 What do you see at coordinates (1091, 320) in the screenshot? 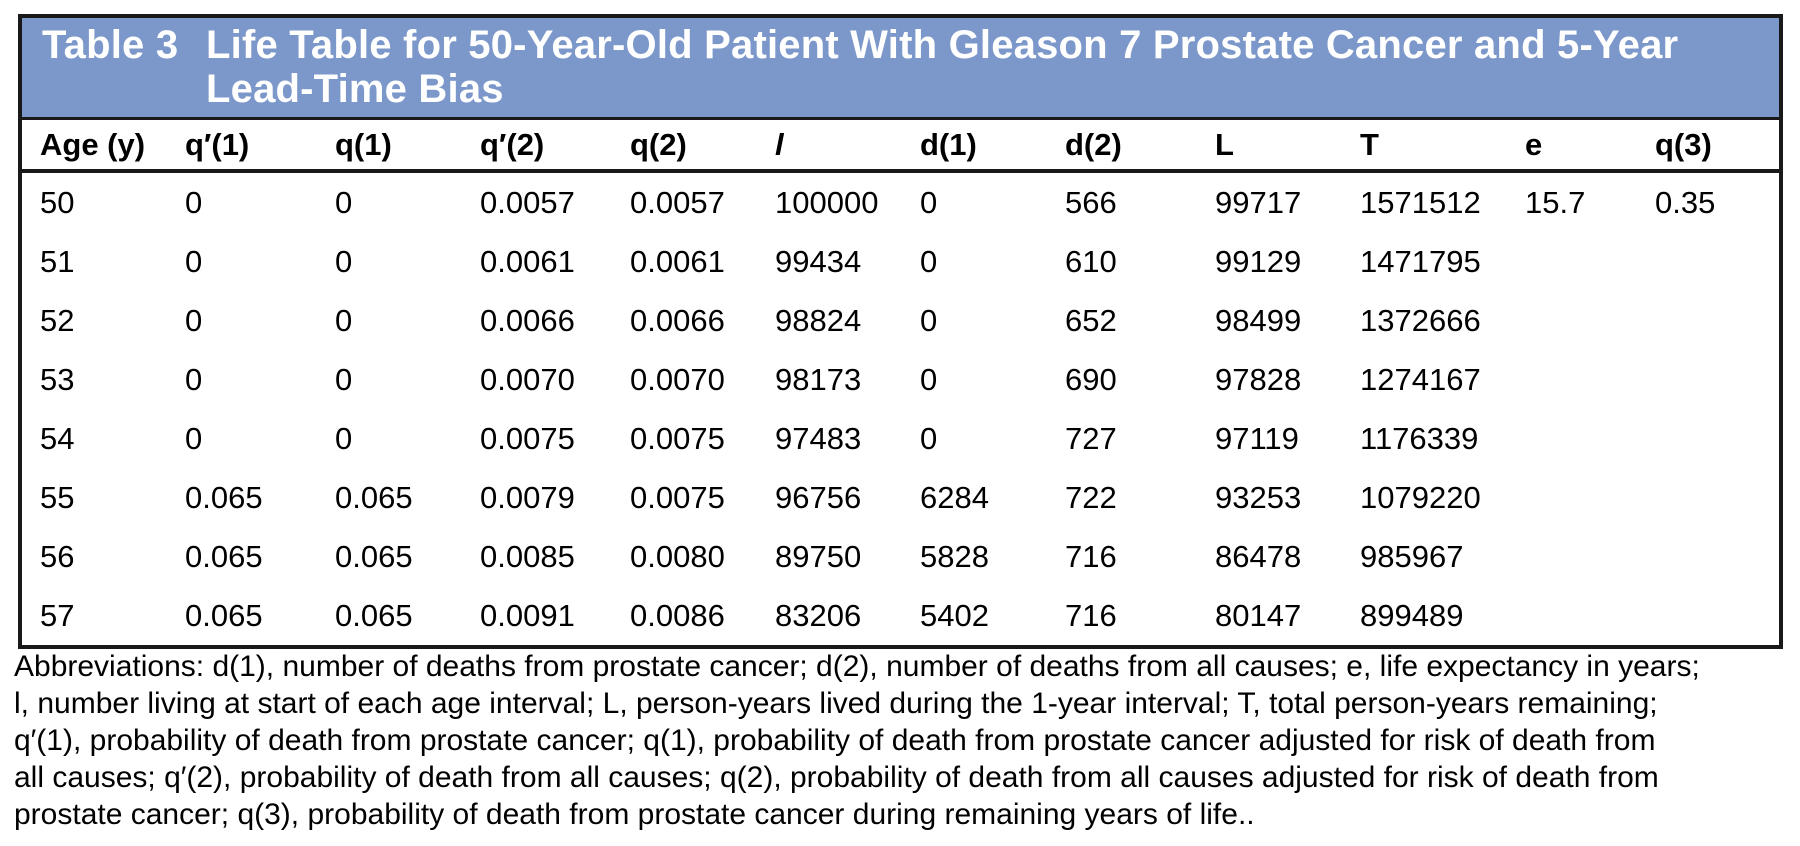
I see `table-cell: 652` at bounding box center [1091, 320].